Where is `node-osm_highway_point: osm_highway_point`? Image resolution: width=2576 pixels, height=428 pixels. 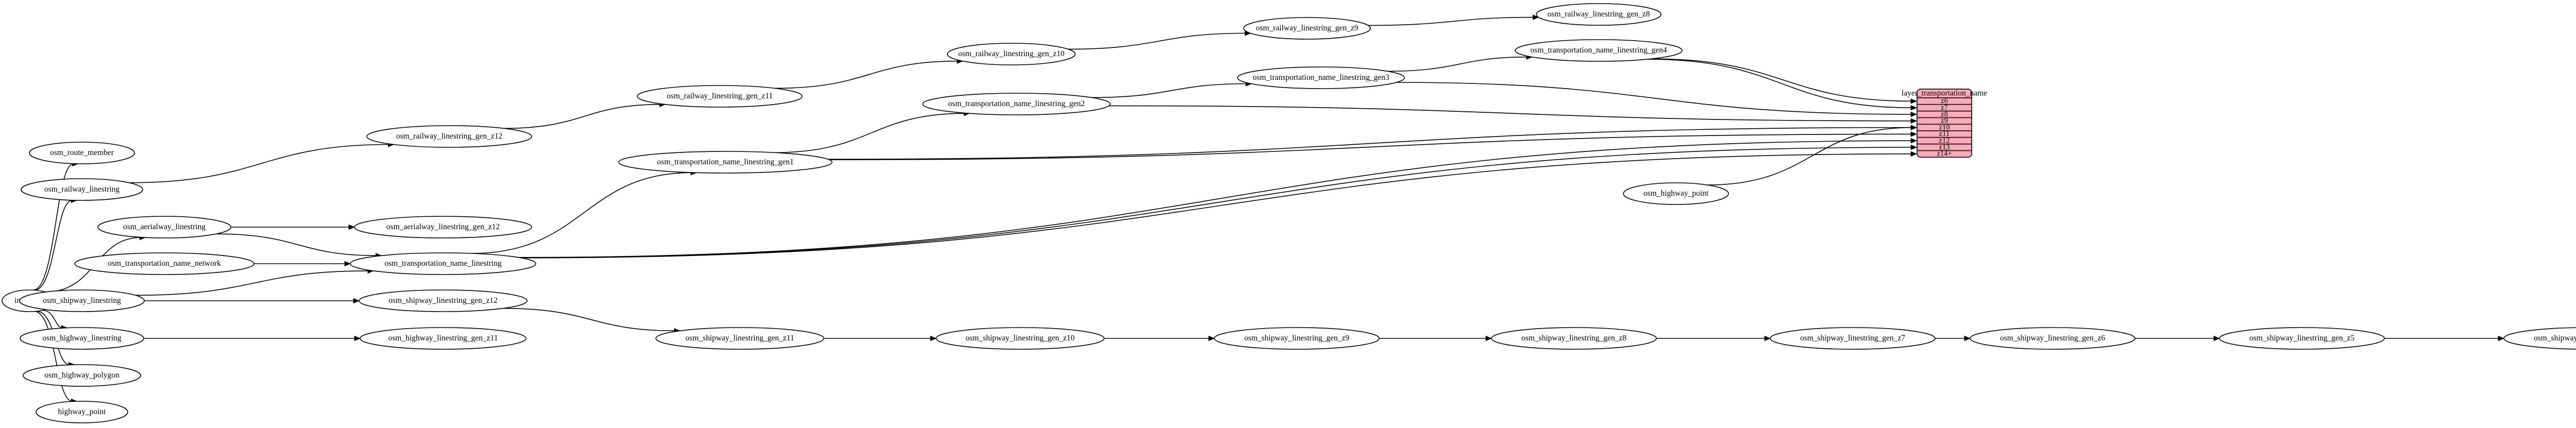
node-osm_highway_point: osm_highway_point is located at coordinates (1676, 194).